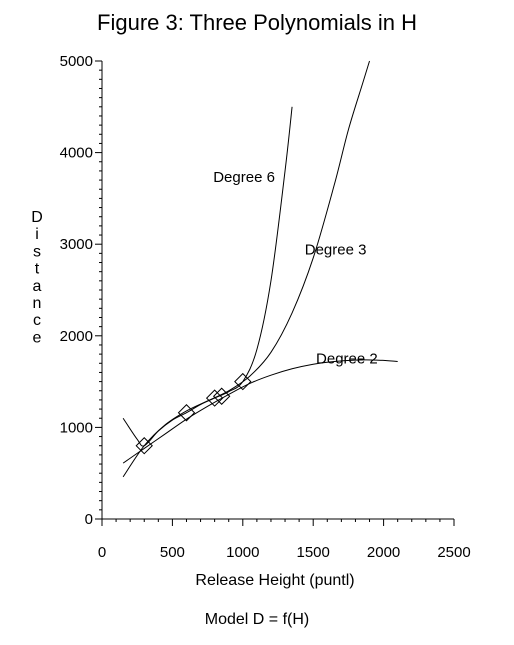 The width and height of the screenshot is (514, 645). What do you see at coordinates (37, 217) in the screenshot?
I see `y-axis-label-char: D` at bounding box center [37, 217].